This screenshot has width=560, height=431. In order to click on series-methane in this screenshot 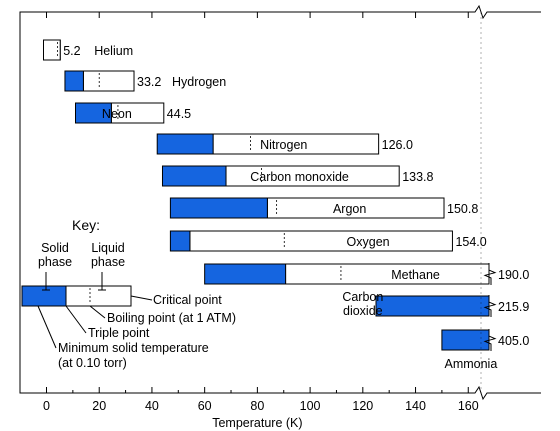, I will do `click(350, 274)`.